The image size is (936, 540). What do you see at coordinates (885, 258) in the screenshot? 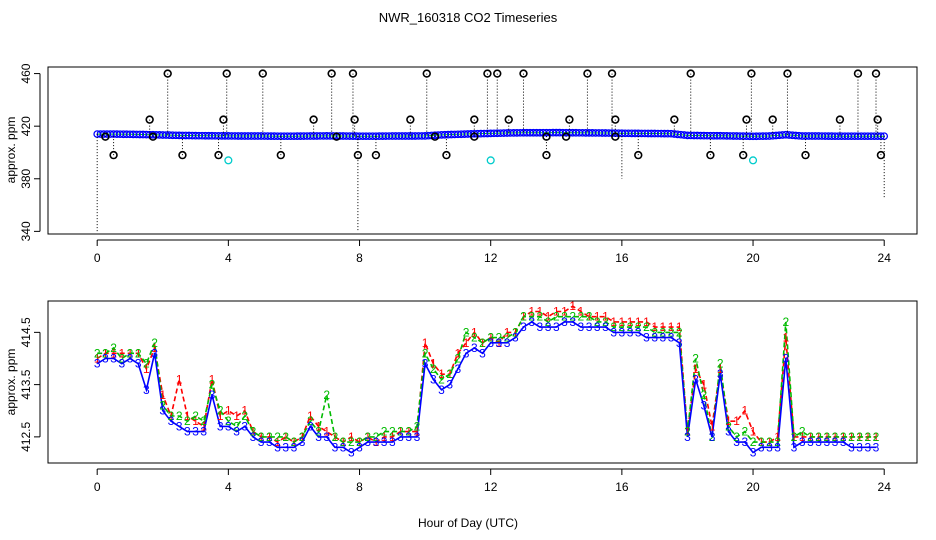
I see `top-x-tick-label: 24` at bounding box center [885, 258].